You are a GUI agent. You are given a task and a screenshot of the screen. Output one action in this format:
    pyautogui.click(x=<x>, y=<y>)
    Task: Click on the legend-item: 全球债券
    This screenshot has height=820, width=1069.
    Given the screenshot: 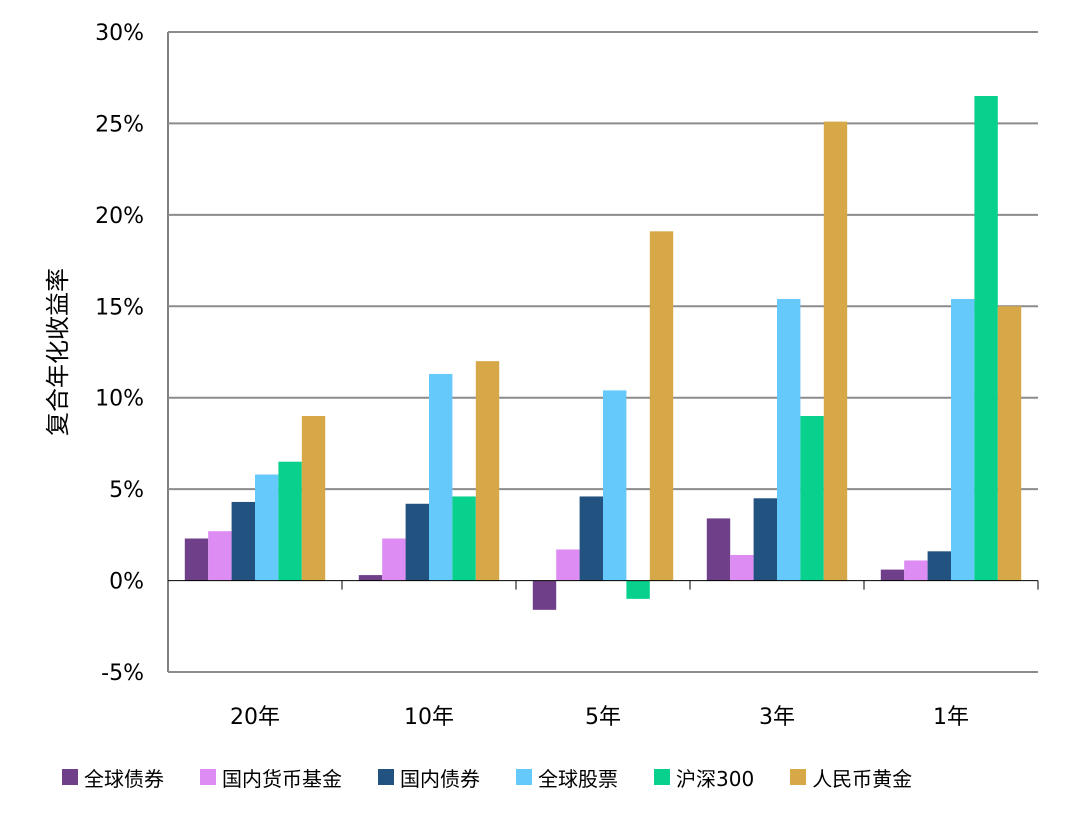 What is the action you would take?
    pyautogui.click(x=113, y=777)
    